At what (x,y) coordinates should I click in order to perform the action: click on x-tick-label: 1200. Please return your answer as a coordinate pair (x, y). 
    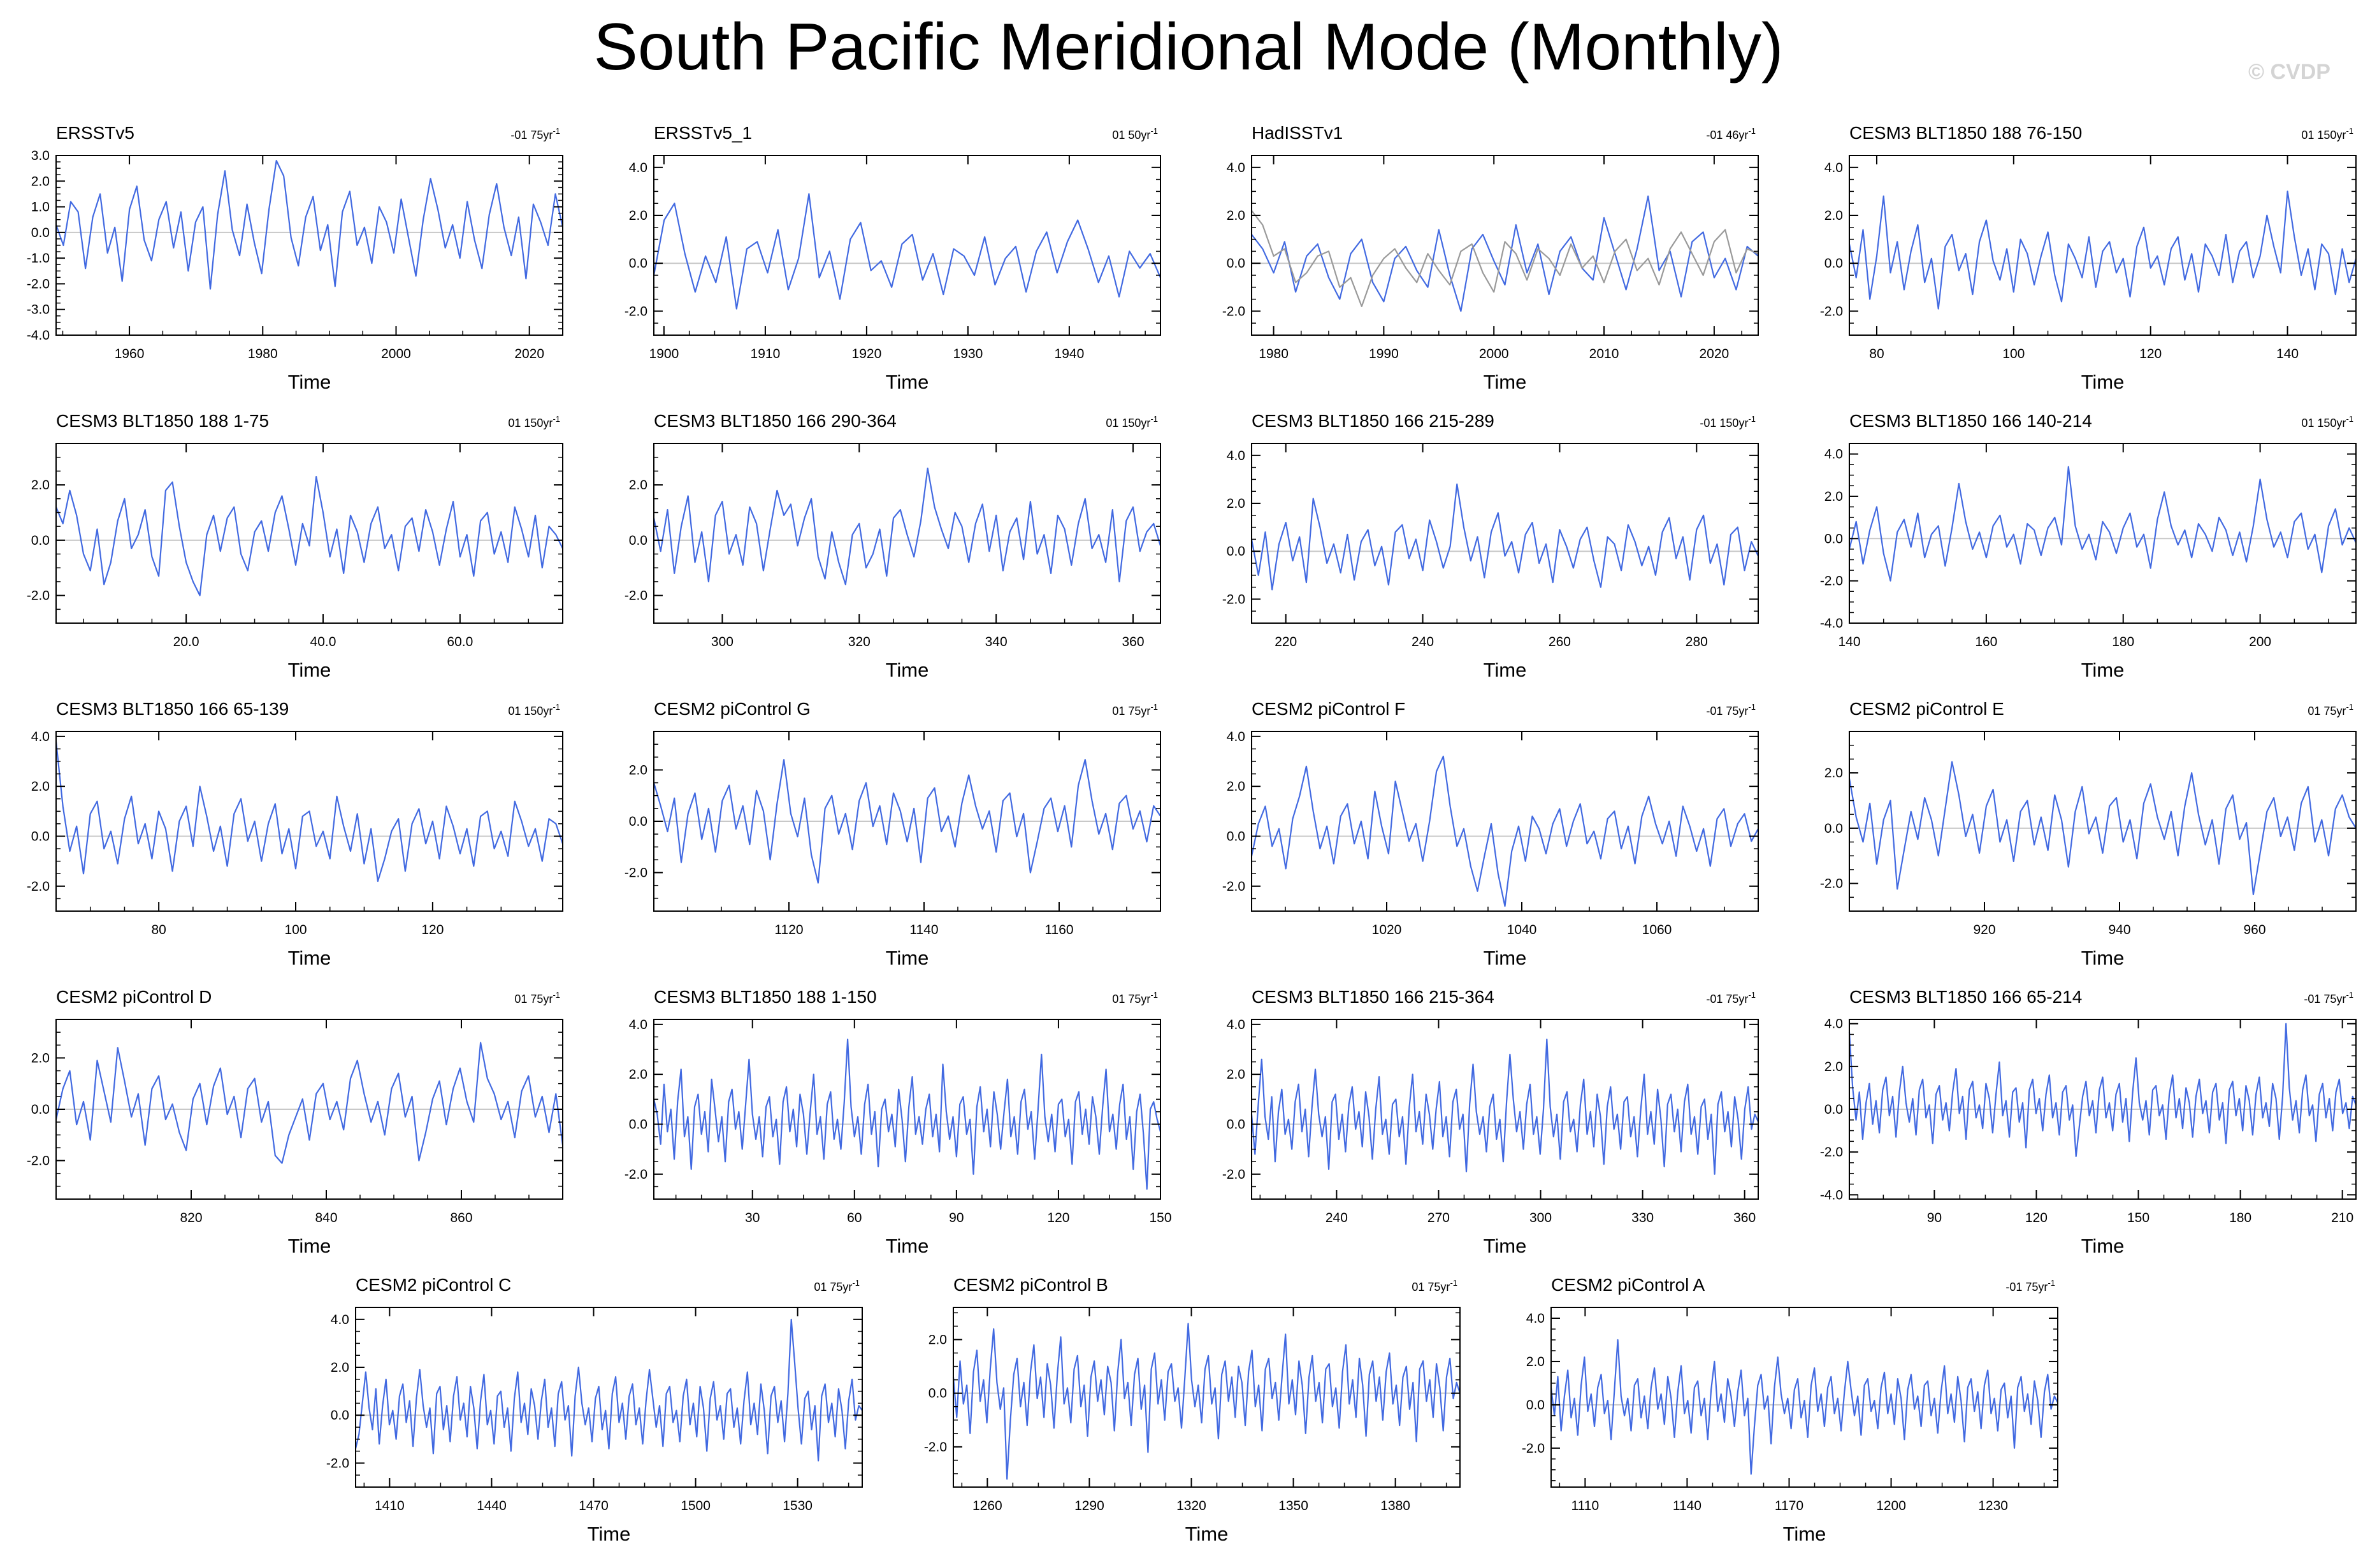
    Looking at the image, I should click on (1891, 1506).